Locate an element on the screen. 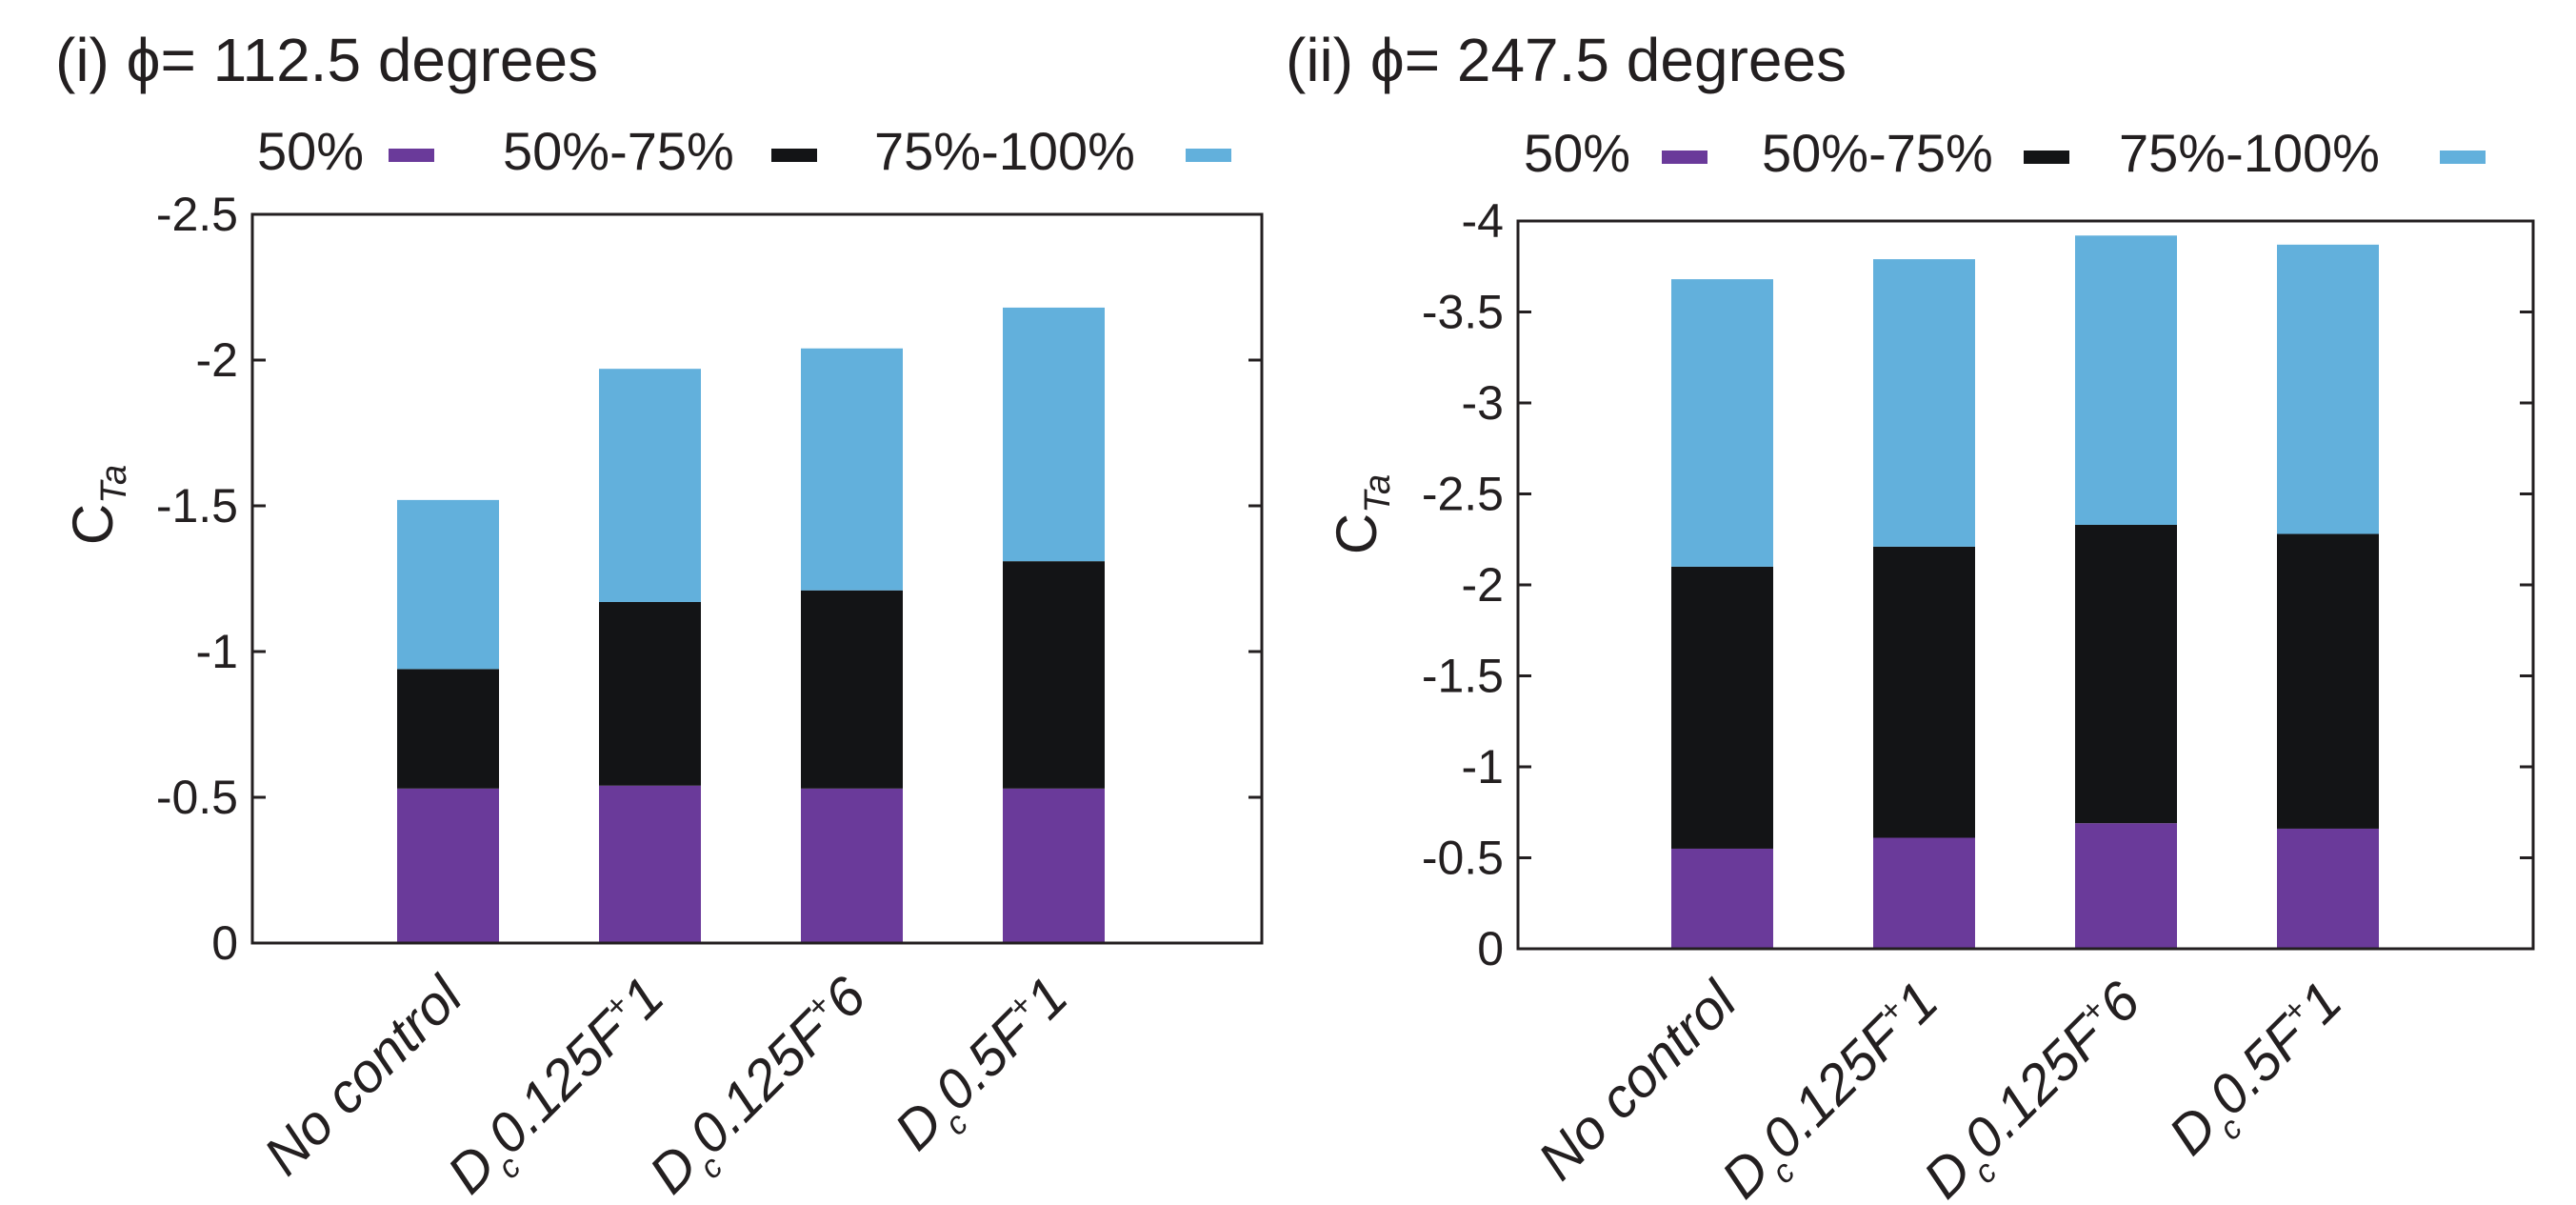 The width and height of the screenshot is (2576, 1205). y-tick-label: -3.5 is located at coordinates (1463, 313).